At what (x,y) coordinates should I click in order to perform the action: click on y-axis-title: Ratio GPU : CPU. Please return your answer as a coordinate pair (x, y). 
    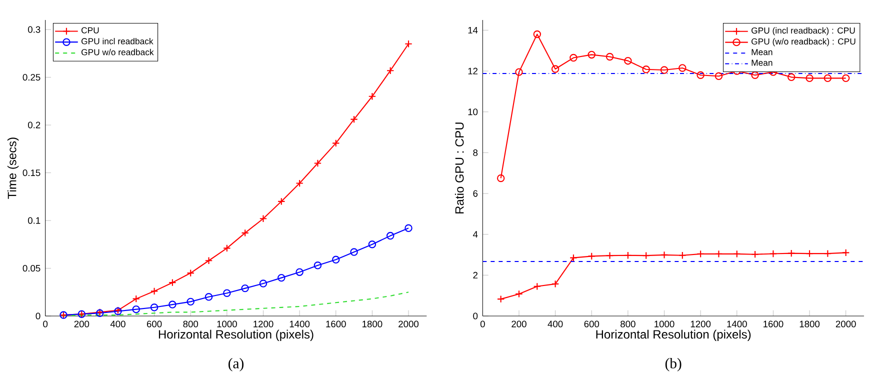
    Looking at the image, I should click on (459, 168).